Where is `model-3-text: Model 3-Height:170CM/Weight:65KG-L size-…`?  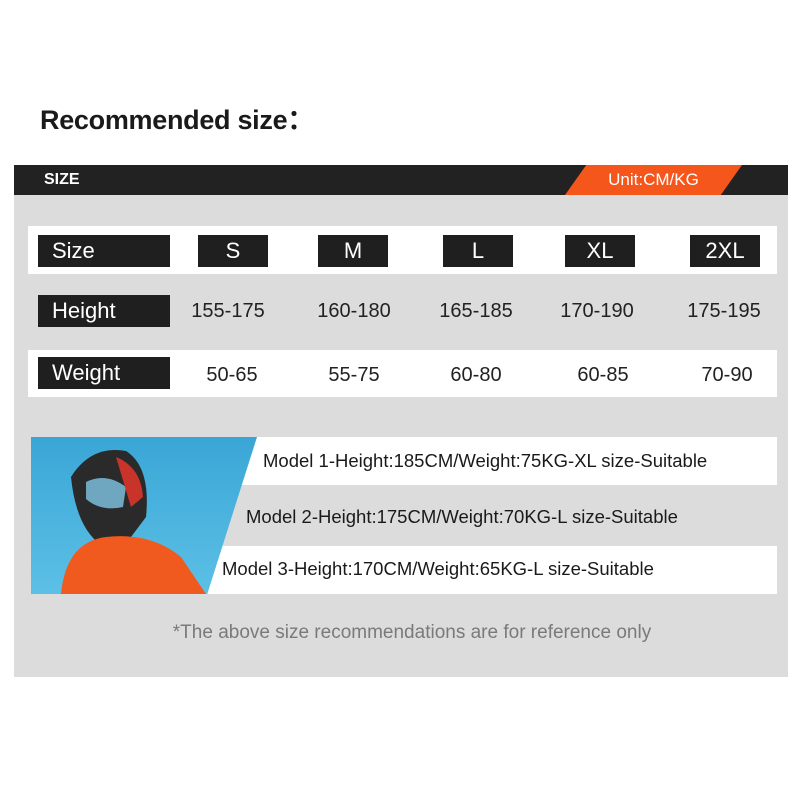 model-3-text: Model 3-Height:170CM/Weight:65KG-L size-… is located at coordinates (438, 568).